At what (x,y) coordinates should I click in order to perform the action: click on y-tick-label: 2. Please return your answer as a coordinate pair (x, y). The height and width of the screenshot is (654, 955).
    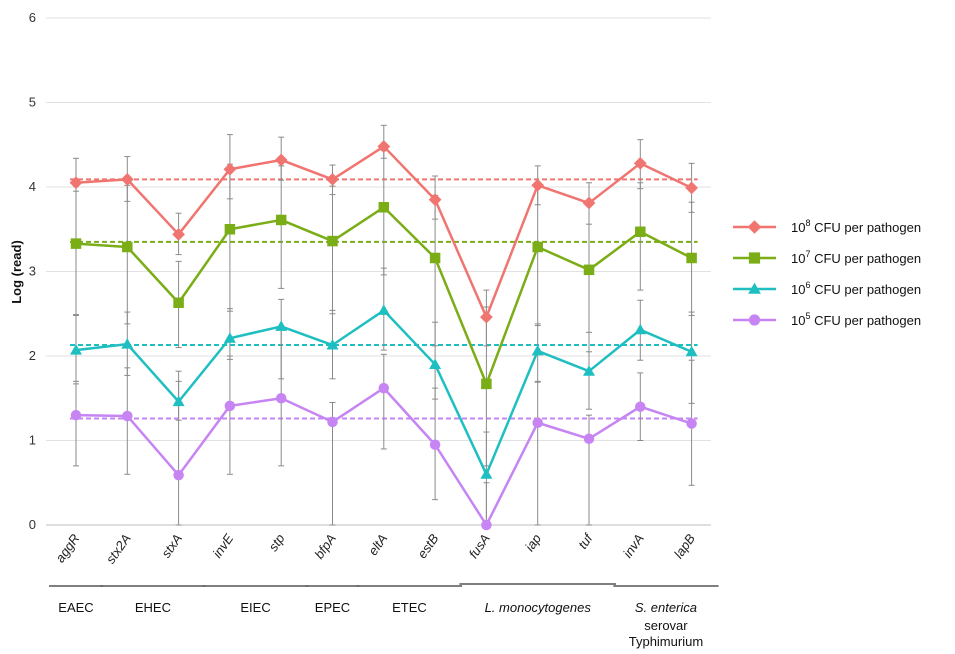
    Looking at the image, I should click on (32, 355).